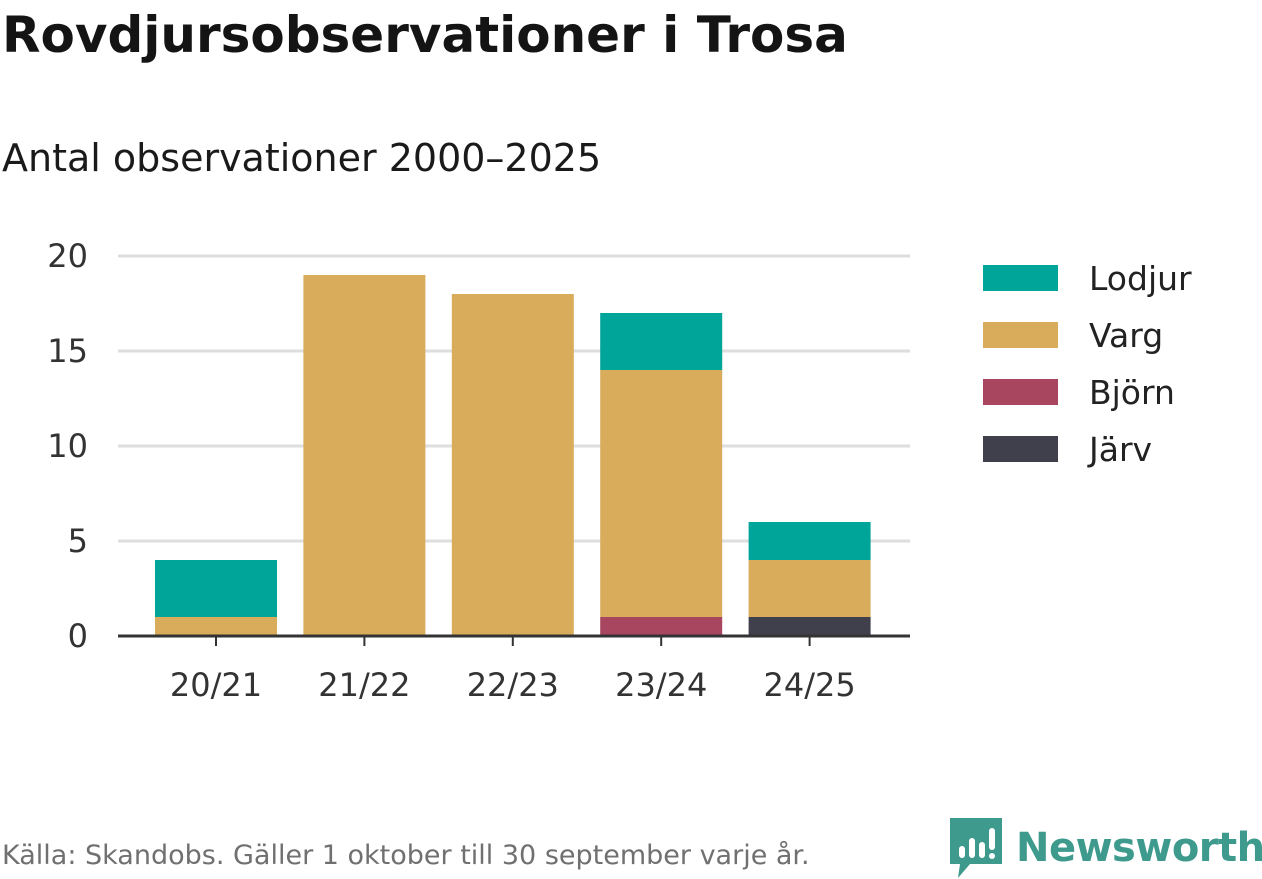 Image resolution: width=1262 pixels, height=879 pixels. What do you see at coordinates (1020, 449) in the screenshot?
I see `legend-swatch-j-rv` at bounding box center [1020, 449].